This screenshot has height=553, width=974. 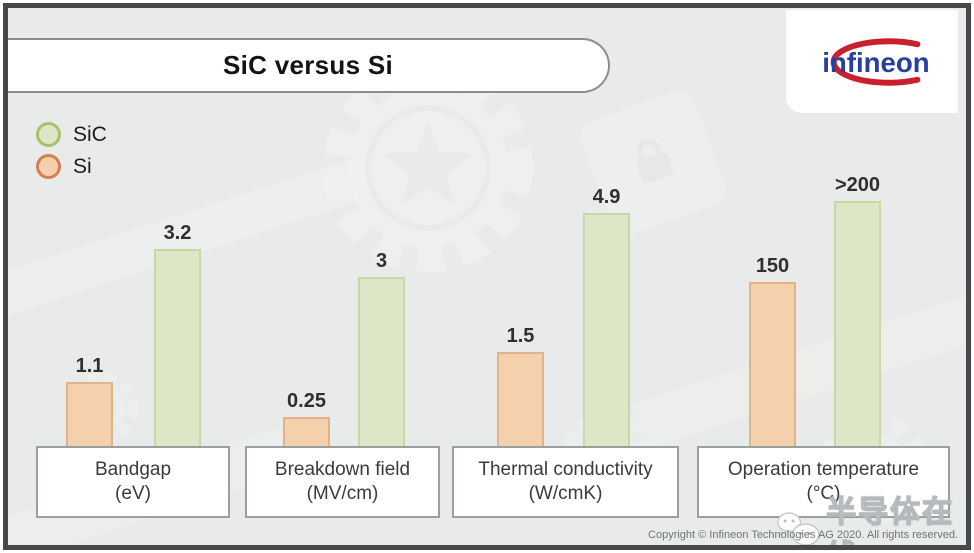 What do you see at coordinates (890, 520) in the screenshot?
I see `watermark-text: 半导体在线` at bounding box center [890, 520].